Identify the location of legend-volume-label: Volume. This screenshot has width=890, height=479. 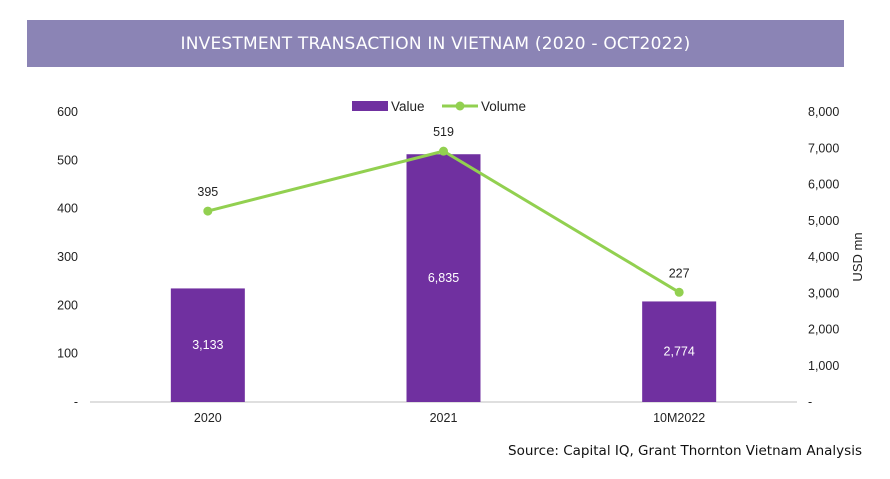
(503, 106).